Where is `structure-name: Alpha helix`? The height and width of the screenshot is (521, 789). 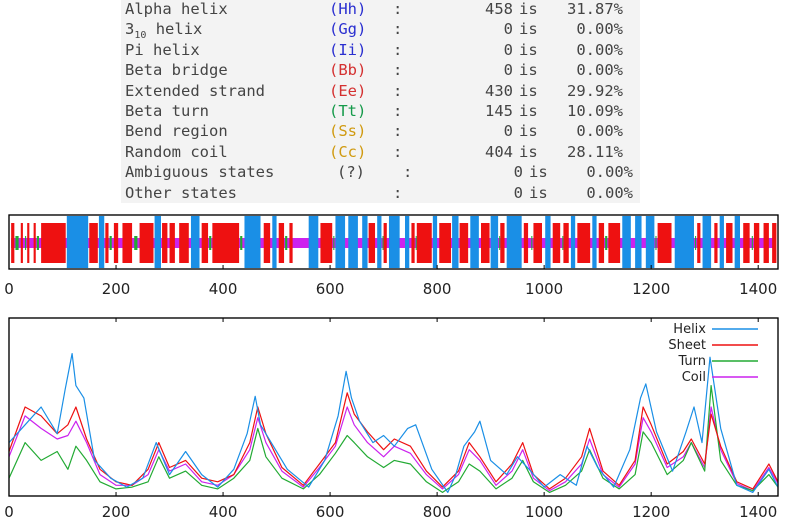 structure-name: Alpha helix is located at coordinates (176, 9).